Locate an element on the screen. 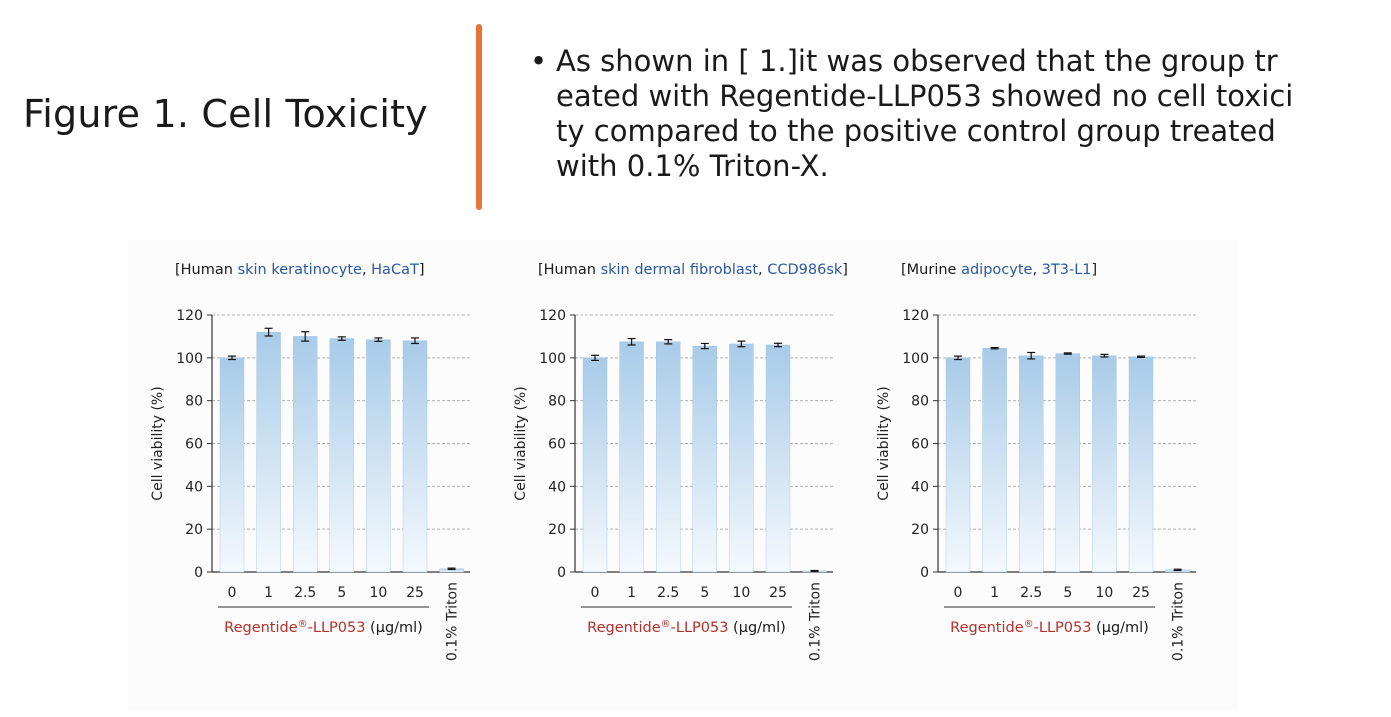  chart-title: [Human skin keratinocyte, HaCaT] is located at coordinates (299, 270).